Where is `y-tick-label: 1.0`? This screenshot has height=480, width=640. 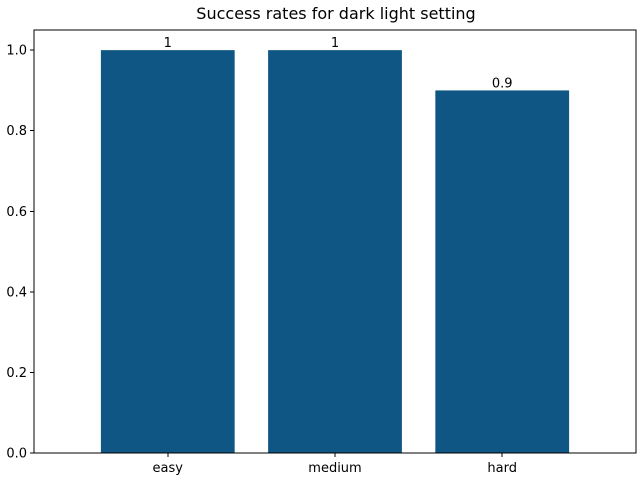
y-tick-label: 1.0 is located at coordinates (16, 51).